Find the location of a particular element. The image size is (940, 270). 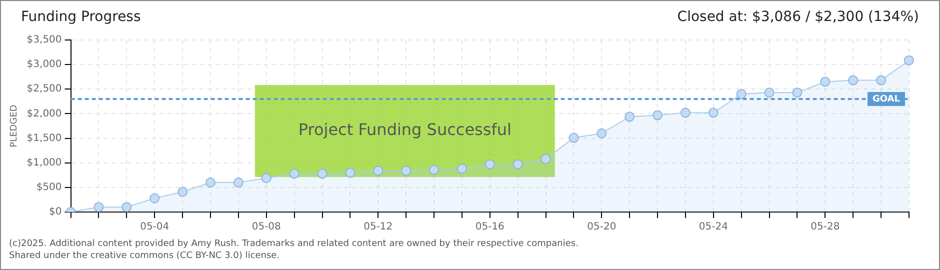

y-tick-label: $500 is located at coordinates (49, 188).